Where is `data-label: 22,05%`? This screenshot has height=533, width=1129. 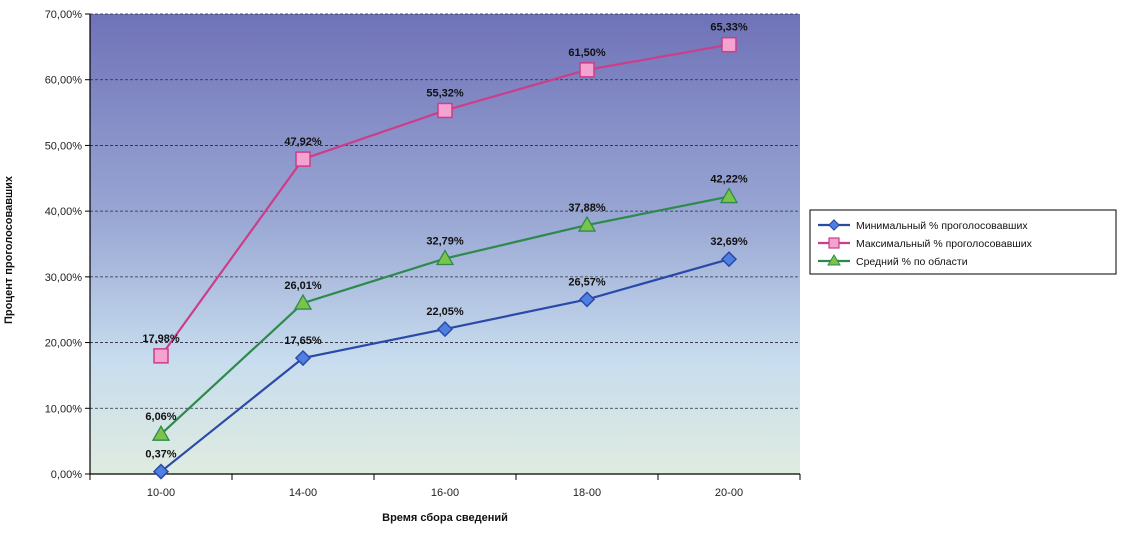 data-label: 22,05% is located at coordinates (445, 312).